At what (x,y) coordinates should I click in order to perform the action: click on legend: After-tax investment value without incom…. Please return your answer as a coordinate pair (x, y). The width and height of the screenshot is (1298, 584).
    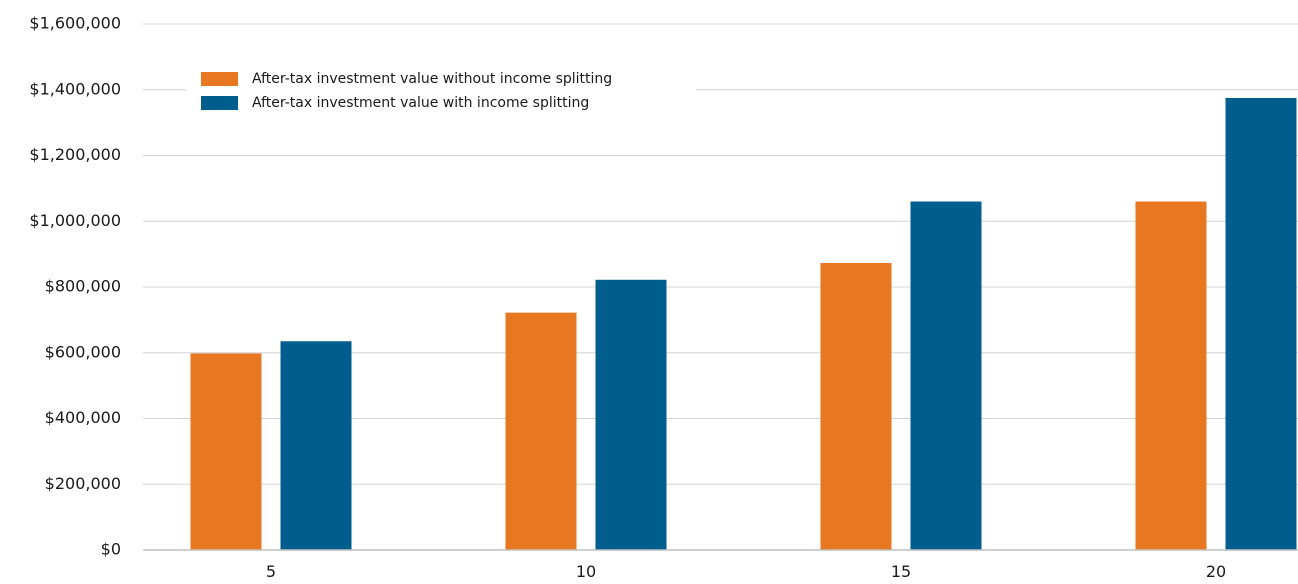
    Looking at the image, I should click on (441, 90).